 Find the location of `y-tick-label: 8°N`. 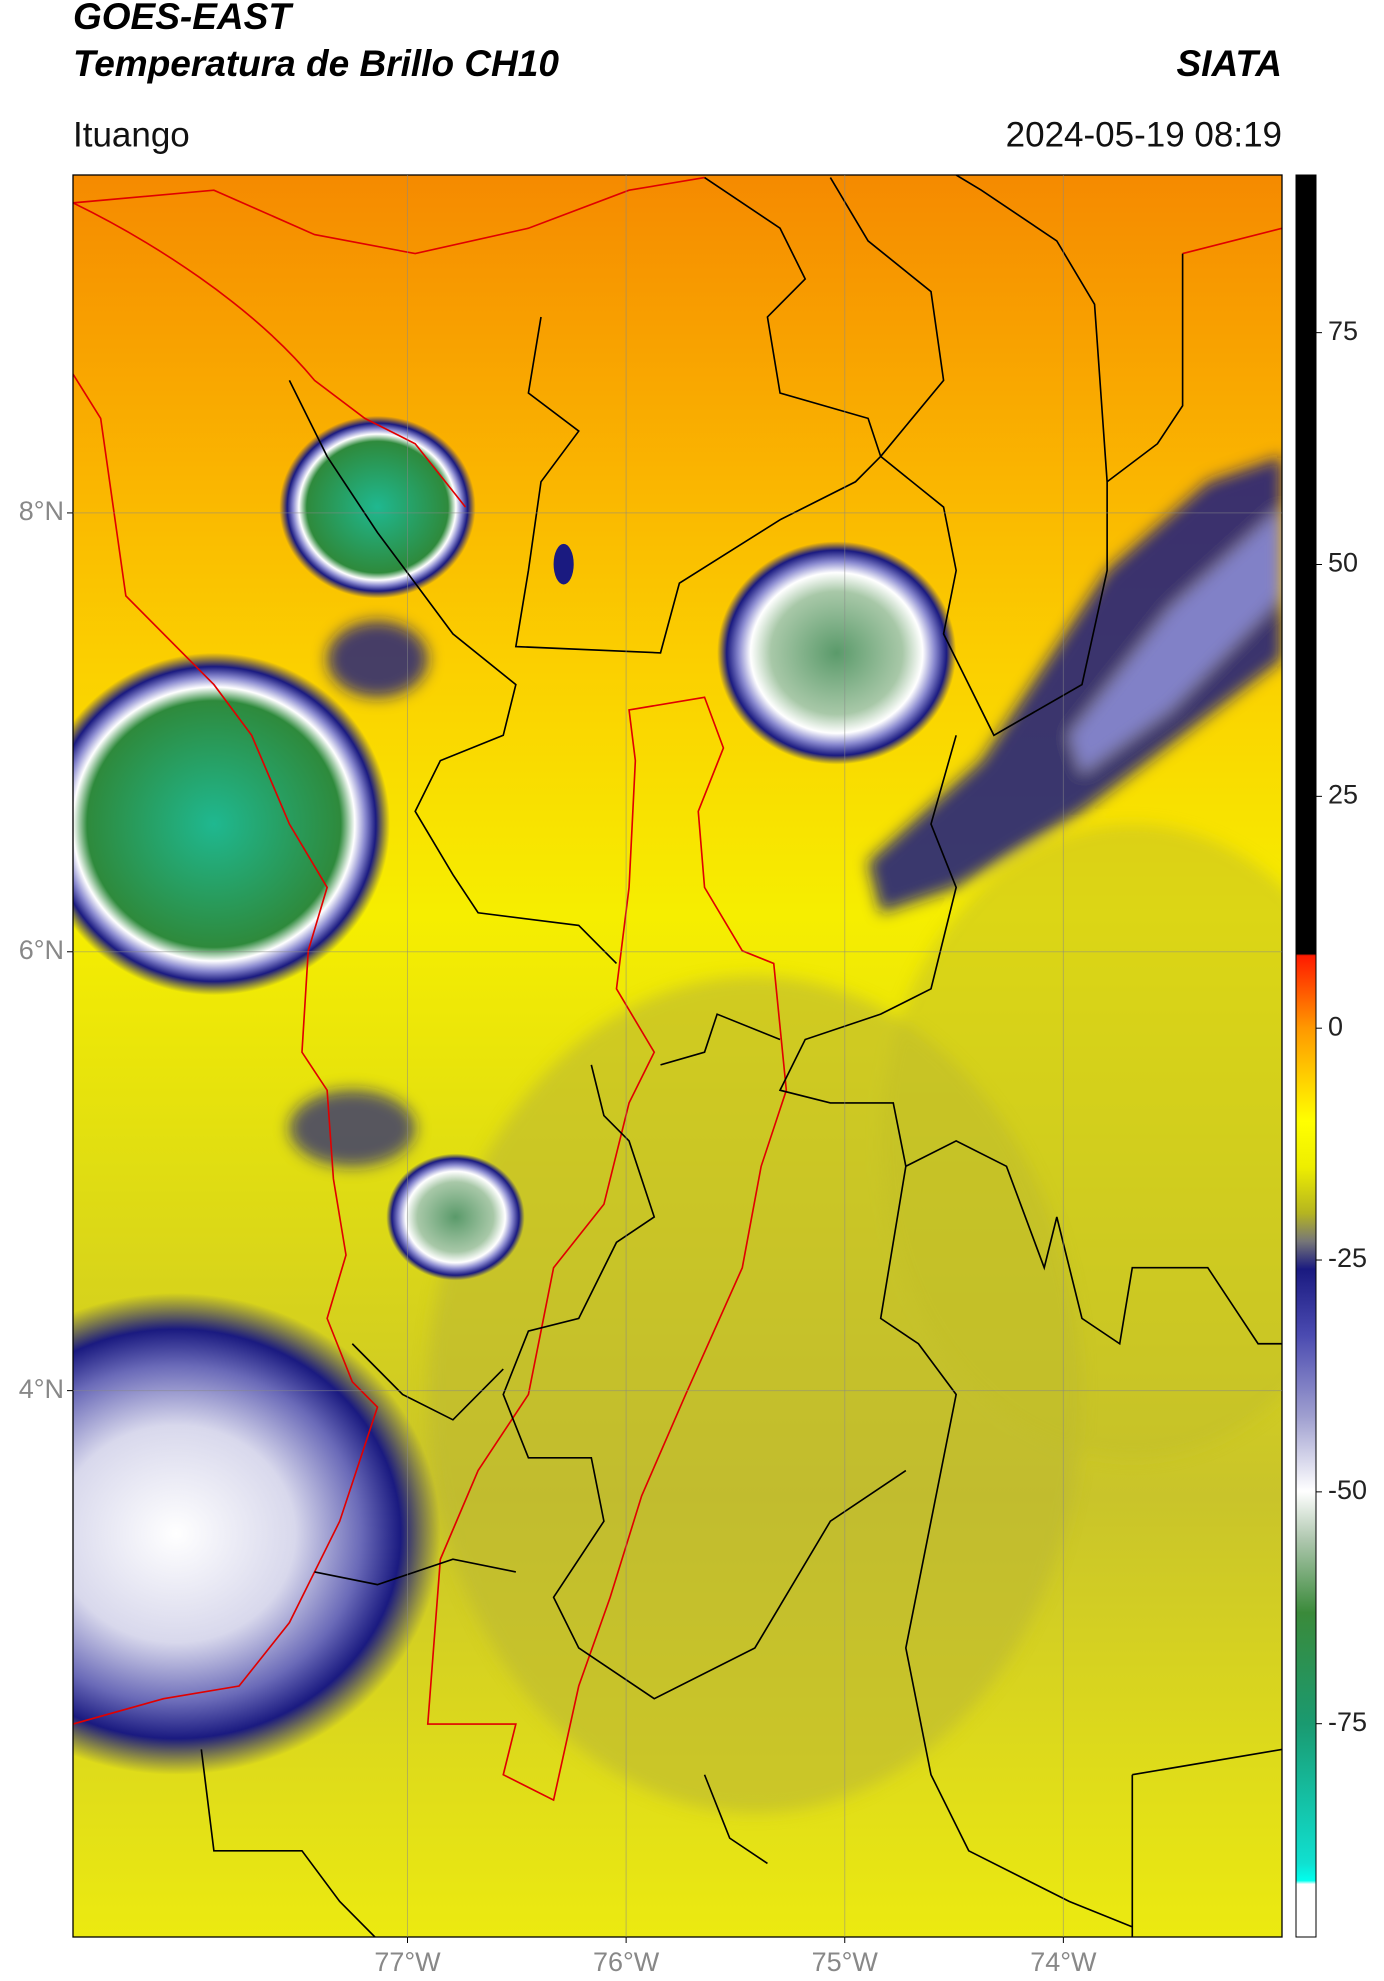

y-tick-label: 8°N is located at coordinates (41, 511).